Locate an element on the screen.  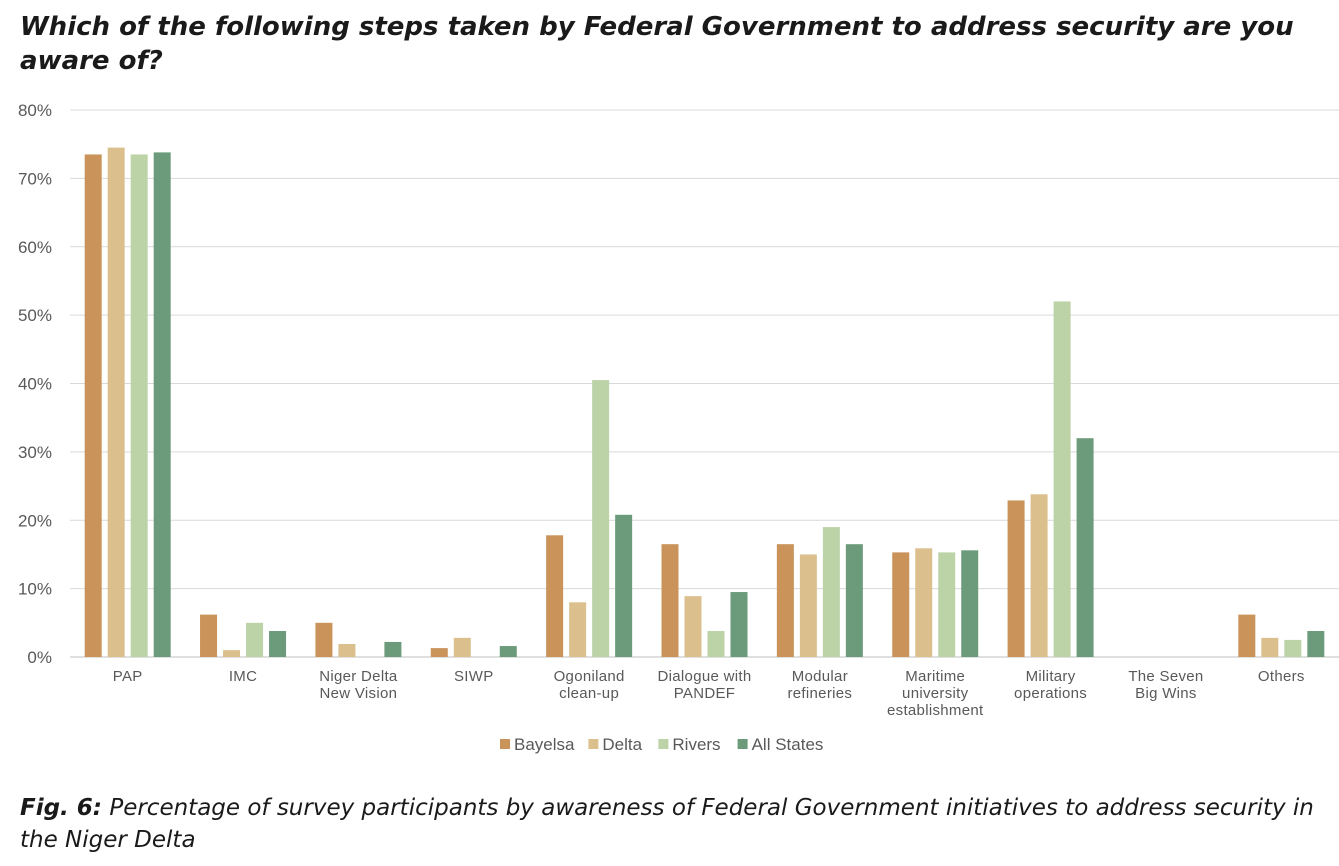
y-tick-label: 70% is located at coordinates (35, 178).